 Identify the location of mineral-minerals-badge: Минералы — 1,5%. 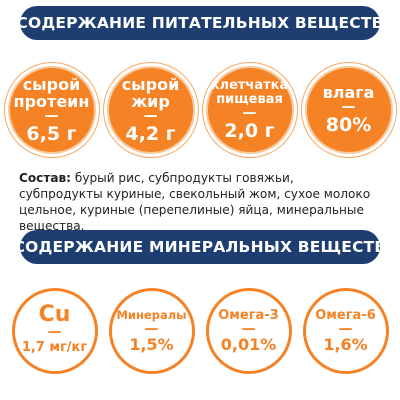
(151, 331).